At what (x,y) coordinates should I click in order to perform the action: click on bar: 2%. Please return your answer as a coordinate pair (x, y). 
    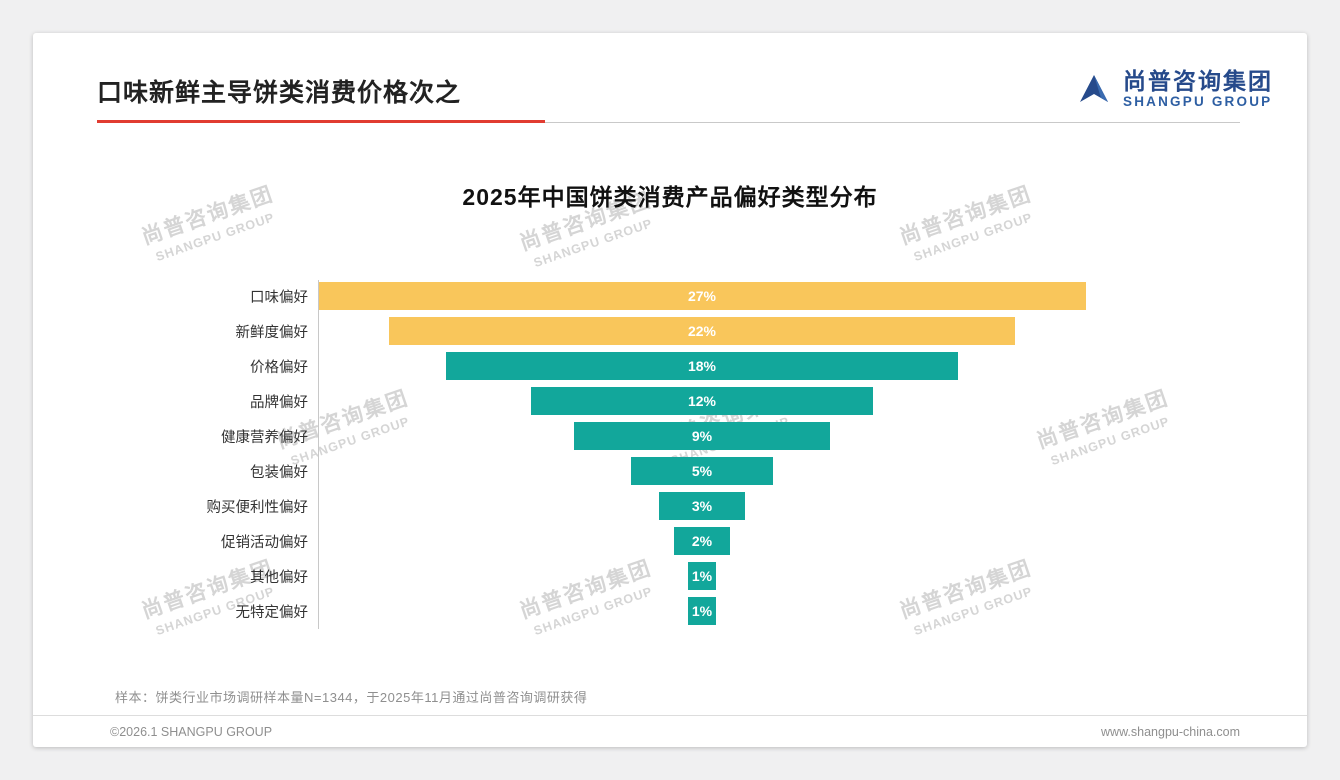
    Looking at the image, I should click on (702, 541).